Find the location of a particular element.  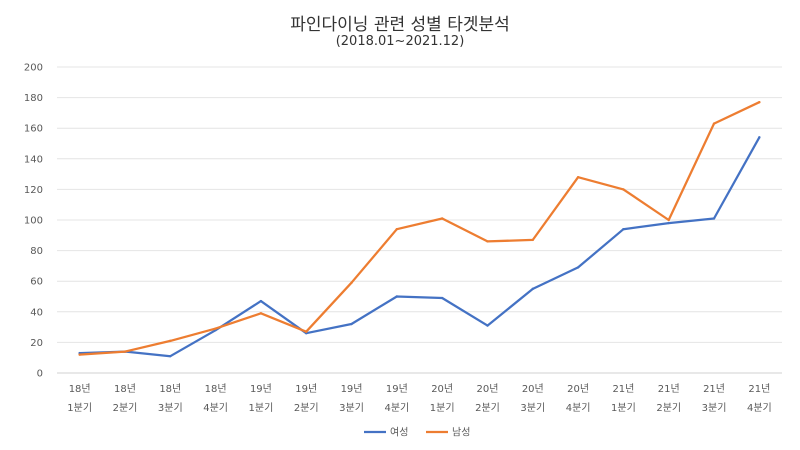

y-tick-label: 100 is located at coordinates (33, 221).